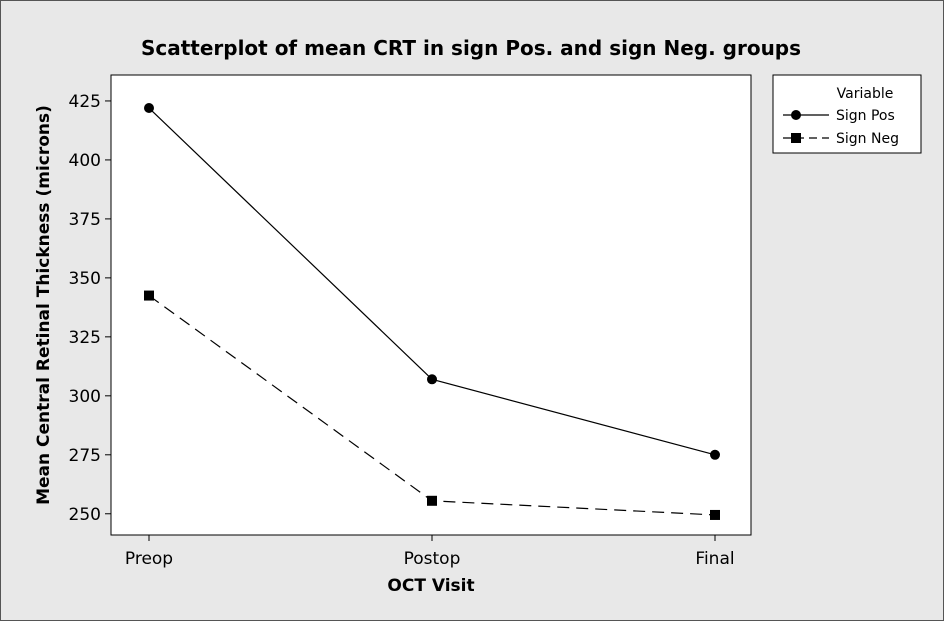 This screenshot has width=944, height=621. Describe the element at coordinates (85, 279) in the screenshot. I see `y-tick-label: 350` at that location.